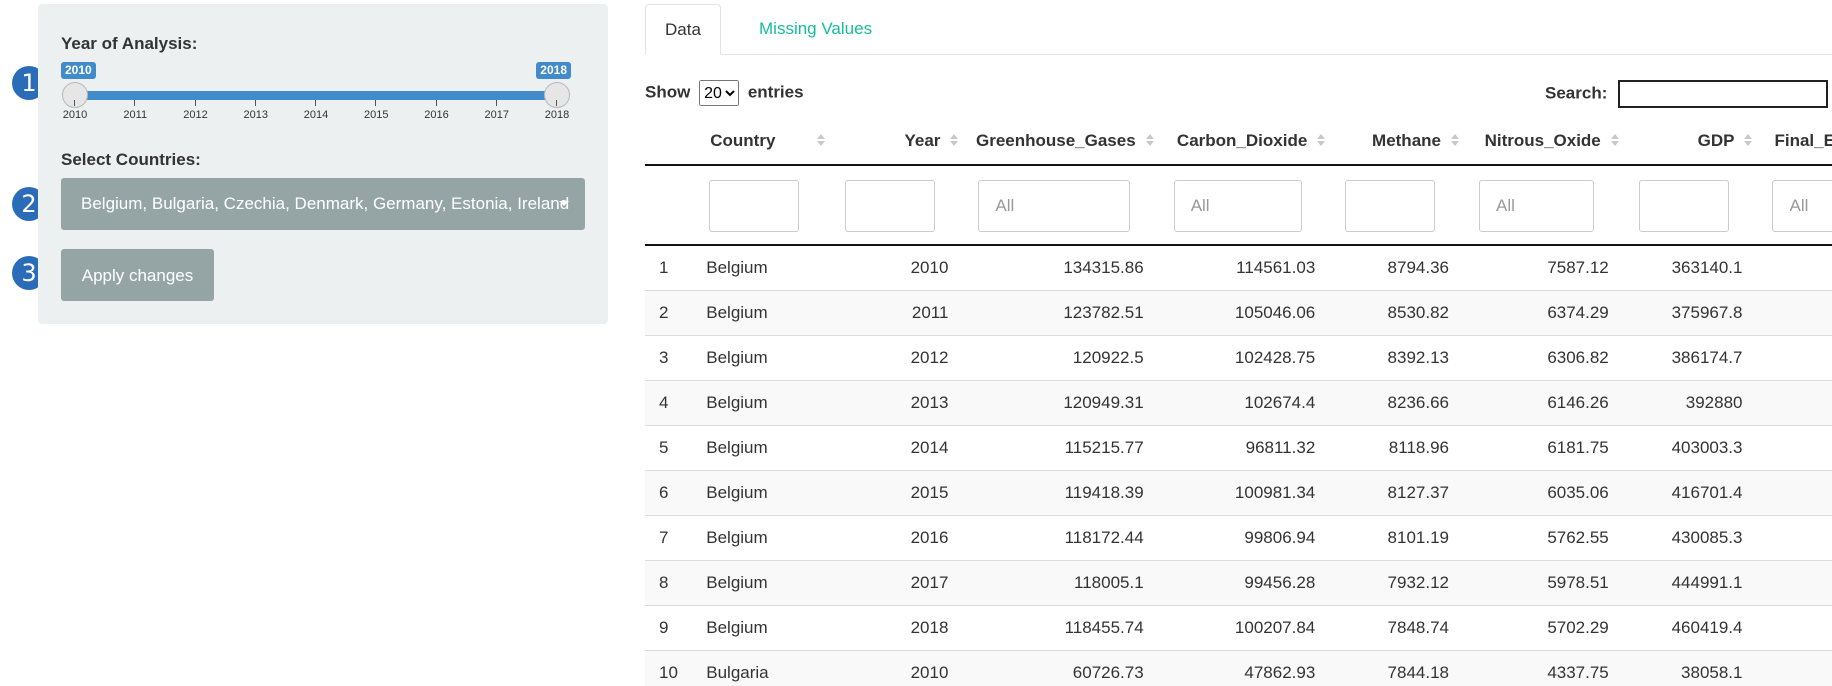 The width and height of the screenshot is (1832, 686). Describe the element at coordinates (1551, 668) in the screenshot. I see `cell-nitrous-oxide: 4337.75` at that location.